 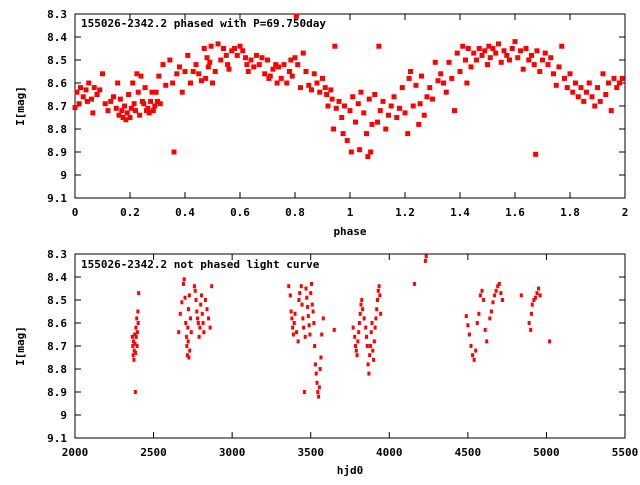 What do you see at coordinates (57, 83) in the screenshot?
I see `phased-y-tick-label: 8.6` at bounding box center [57, 83].